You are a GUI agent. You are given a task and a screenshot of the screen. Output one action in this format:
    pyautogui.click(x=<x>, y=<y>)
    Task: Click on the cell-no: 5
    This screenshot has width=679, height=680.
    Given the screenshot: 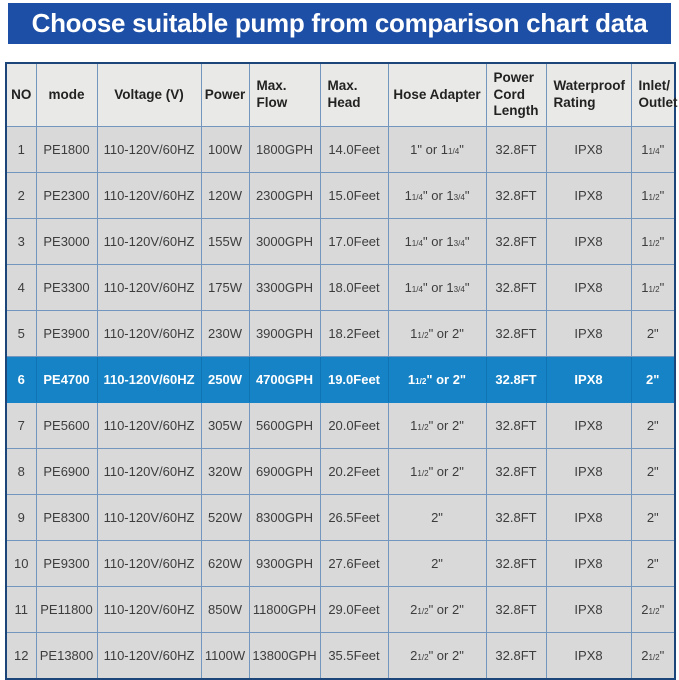 What is the action you would take?
    pyautogui.click(x=21, y=333)
    